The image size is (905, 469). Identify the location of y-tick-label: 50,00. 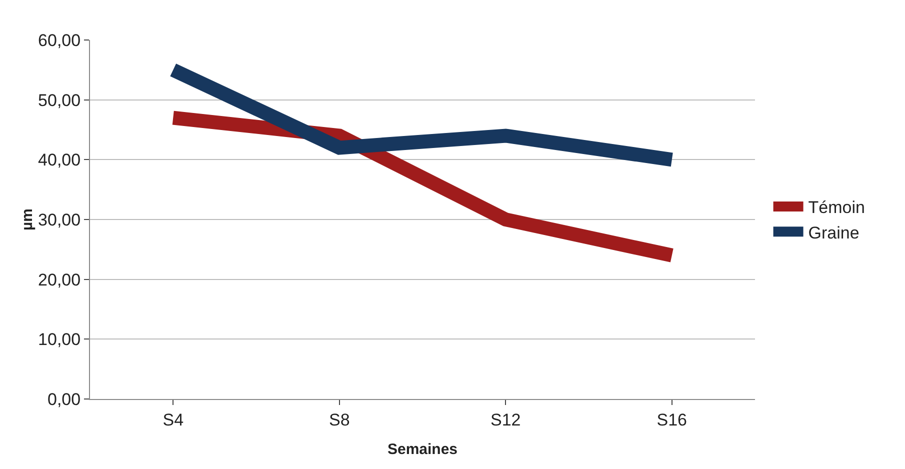
(59, 100).